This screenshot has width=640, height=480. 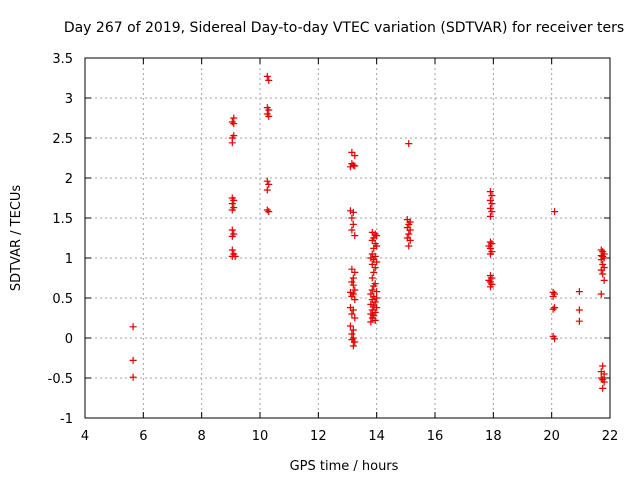 What do you see at coordinates (493, 436) in the screenshot?
I see `x-tick-label: 18` at bounding box center [493, 436].